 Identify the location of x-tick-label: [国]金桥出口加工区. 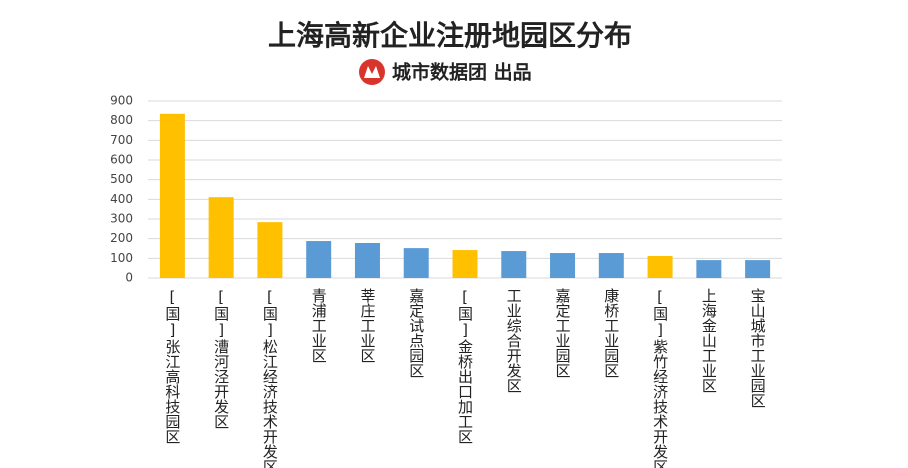
(465, 366).